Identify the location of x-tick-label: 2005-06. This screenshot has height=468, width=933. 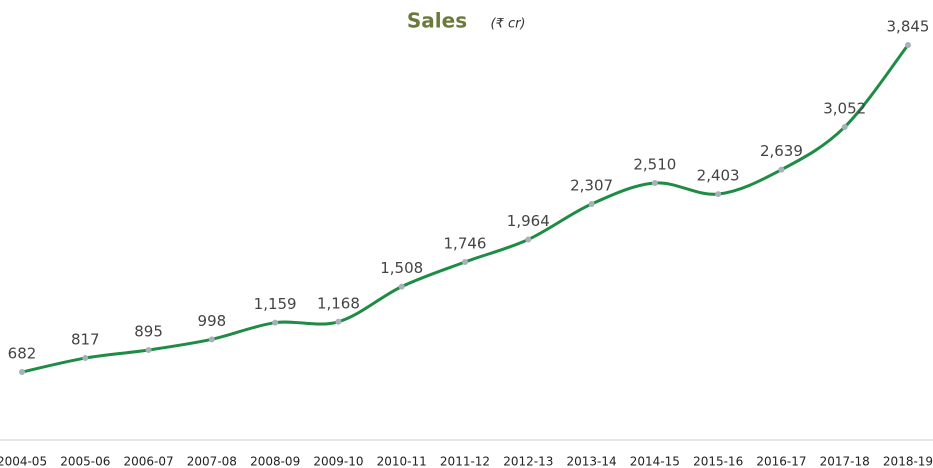
(85, 461).